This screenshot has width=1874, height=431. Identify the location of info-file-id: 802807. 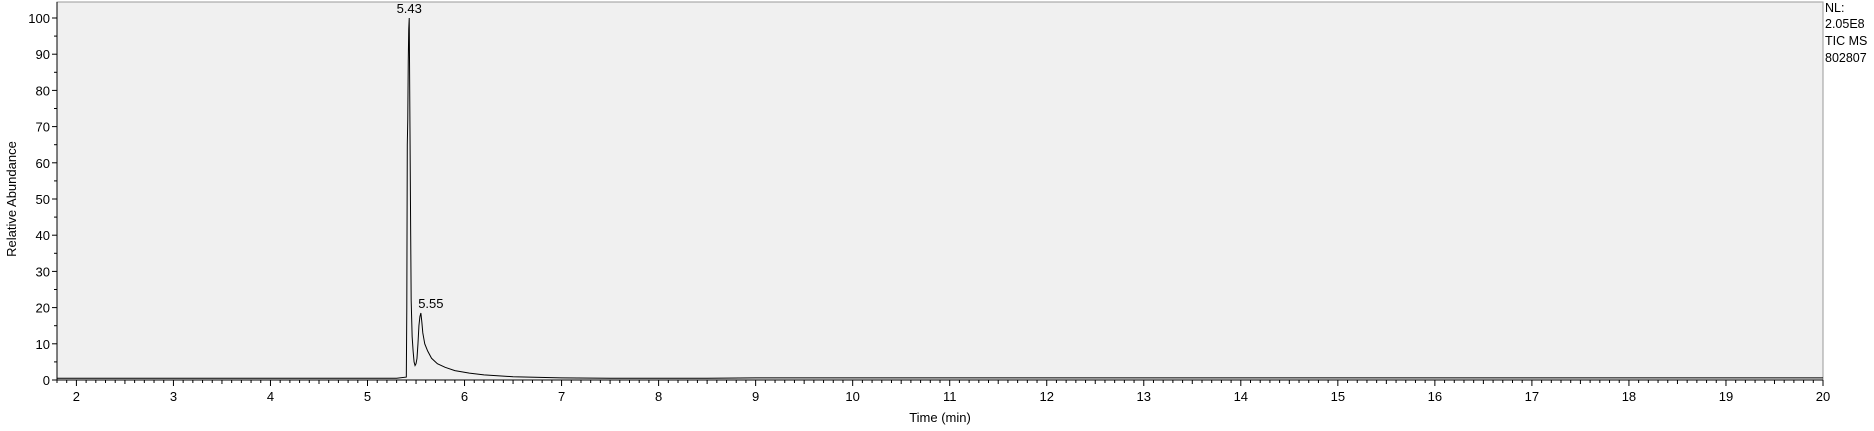
(1846, 58).